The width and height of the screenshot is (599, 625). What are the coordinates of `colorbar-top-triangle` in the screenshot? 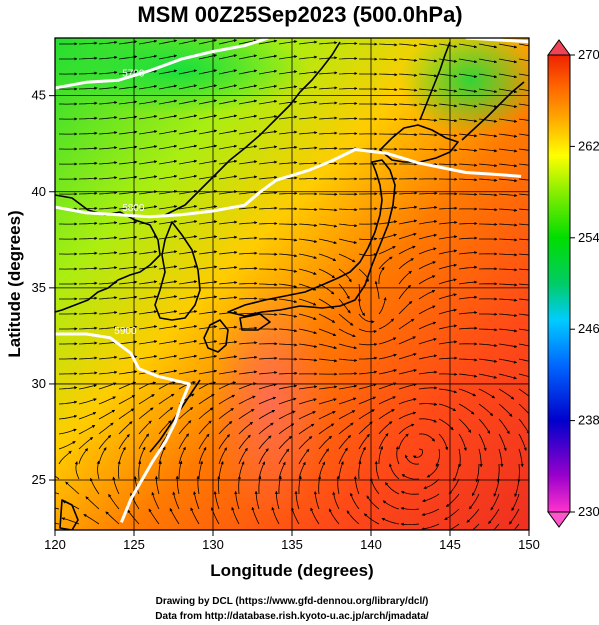 It's located at (559, 47).